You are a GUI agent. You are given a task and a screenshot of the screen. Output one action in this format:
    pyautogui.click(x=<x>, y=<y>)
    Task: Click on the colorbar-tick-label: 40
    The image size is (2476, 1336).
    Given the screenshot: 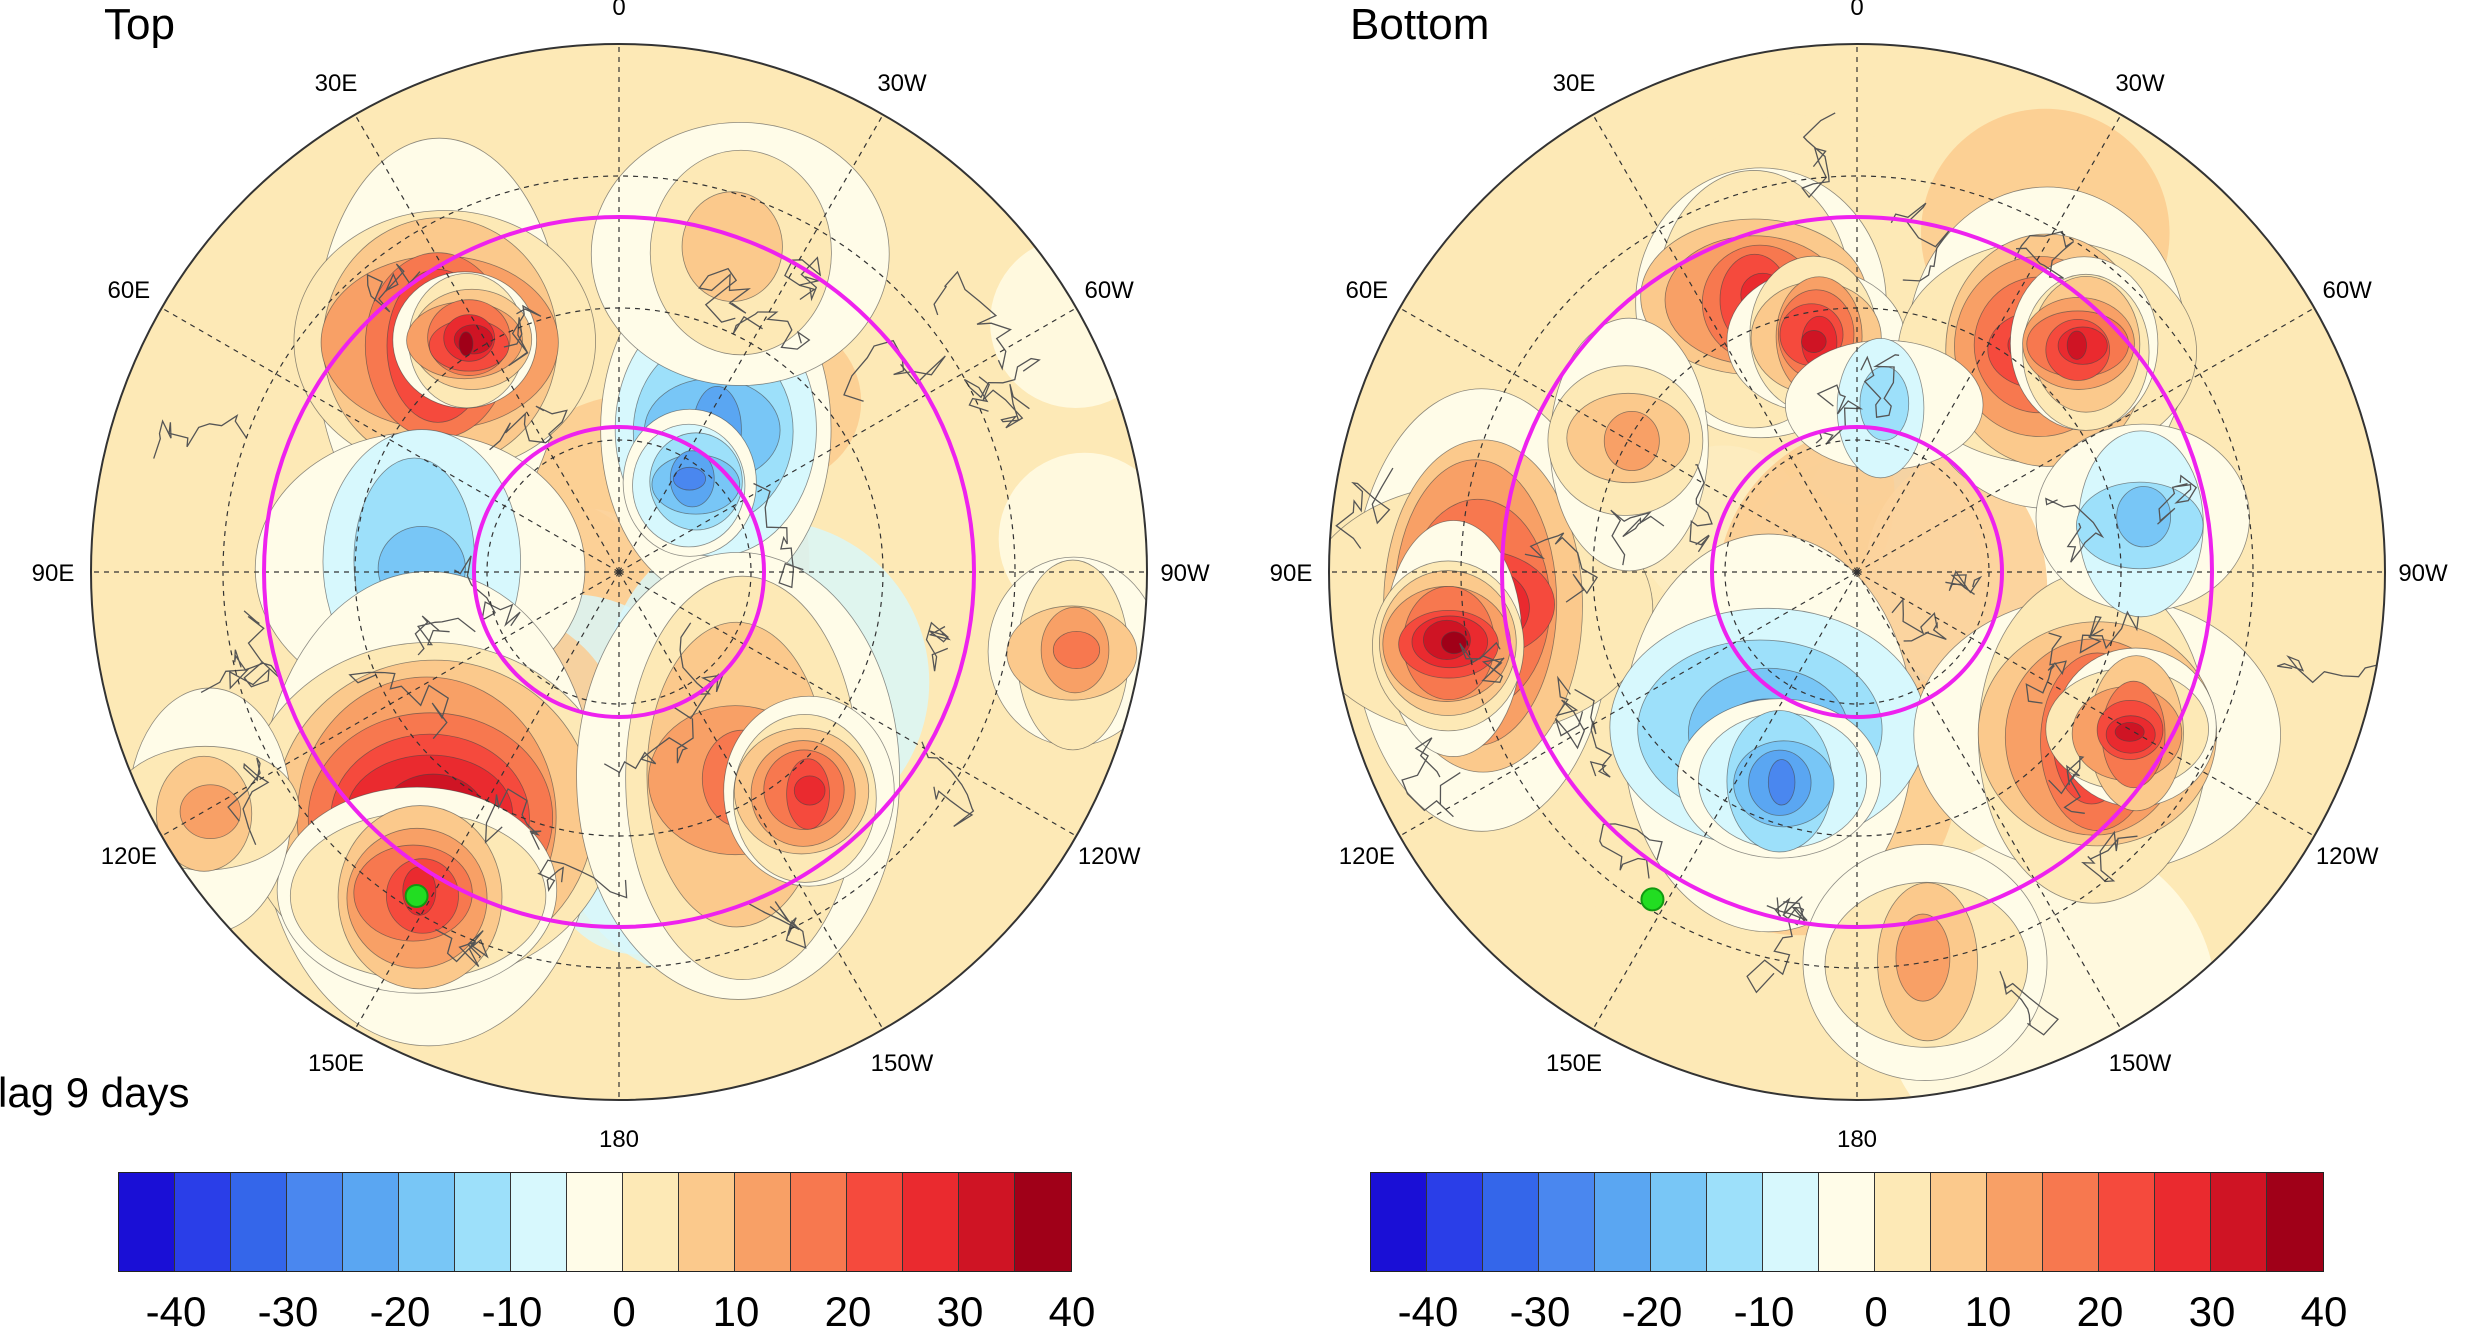 What is the action you would take?
    pyautogui.click(x=1072, y=1311)
    